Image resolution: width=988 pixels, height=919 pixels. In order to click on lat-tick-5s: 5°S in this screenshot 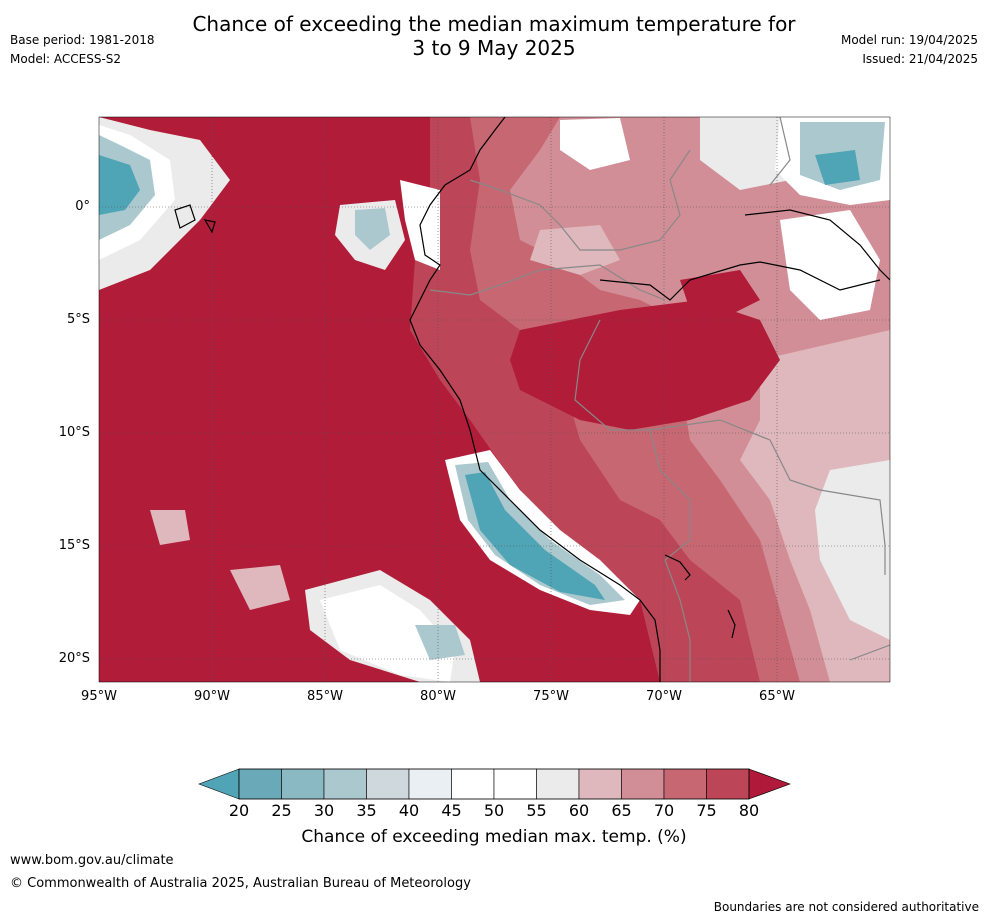, I will do `click(78, 319)`.